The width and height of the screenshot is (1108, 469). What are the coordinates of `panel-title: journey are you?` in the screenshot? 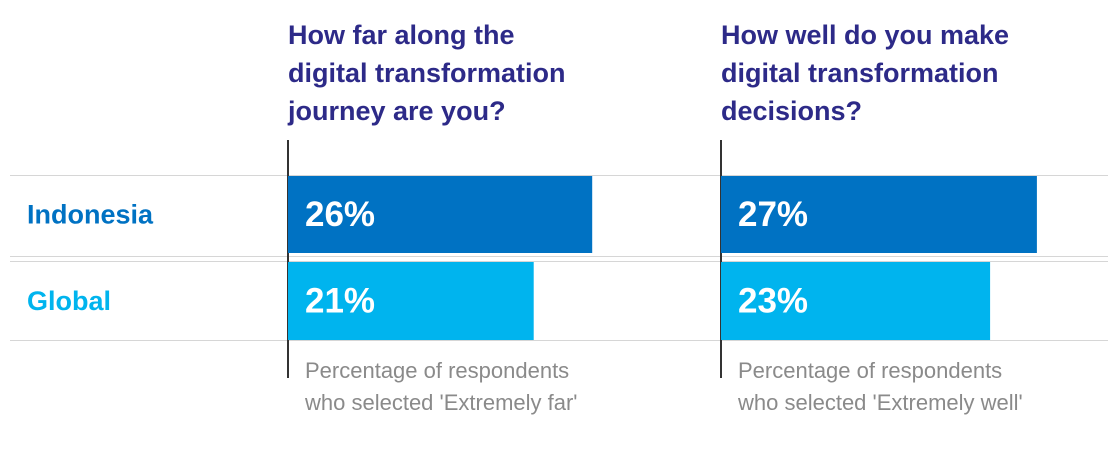 It's located at (396, 111).